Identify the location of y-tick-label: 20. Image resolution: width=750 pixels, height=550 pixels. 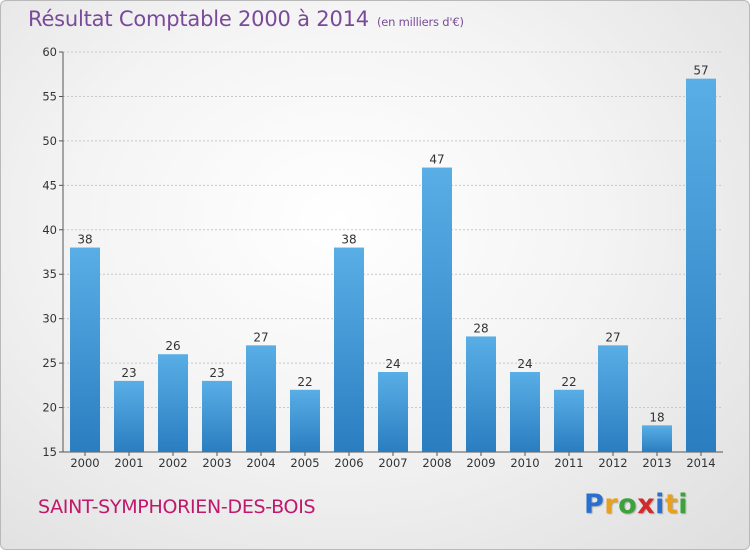
(49, 408).